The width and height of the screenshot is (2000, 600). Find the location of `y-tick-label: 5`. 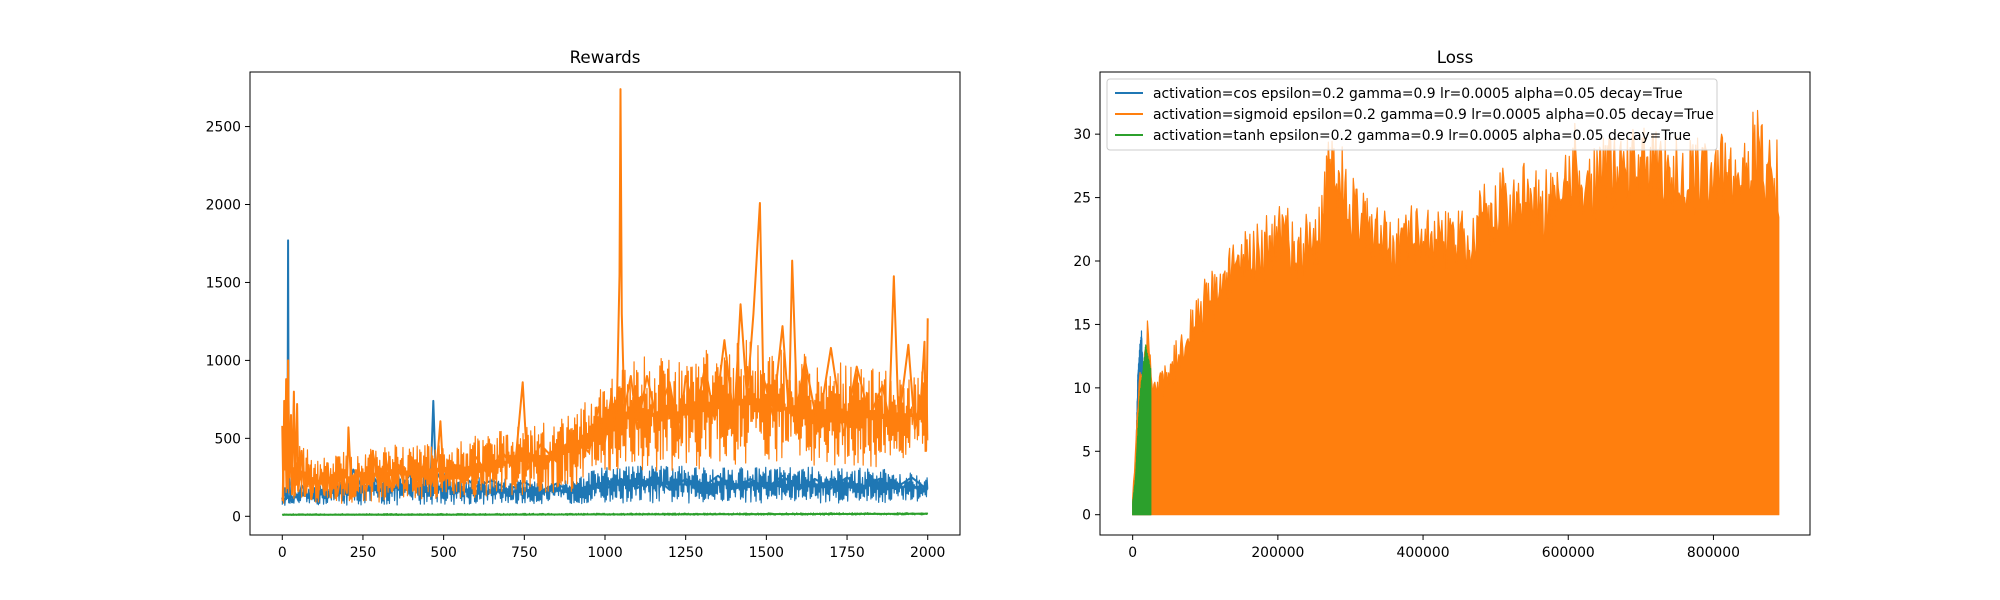

y-tick-label: 5 is located at coordinates (1086, 452).